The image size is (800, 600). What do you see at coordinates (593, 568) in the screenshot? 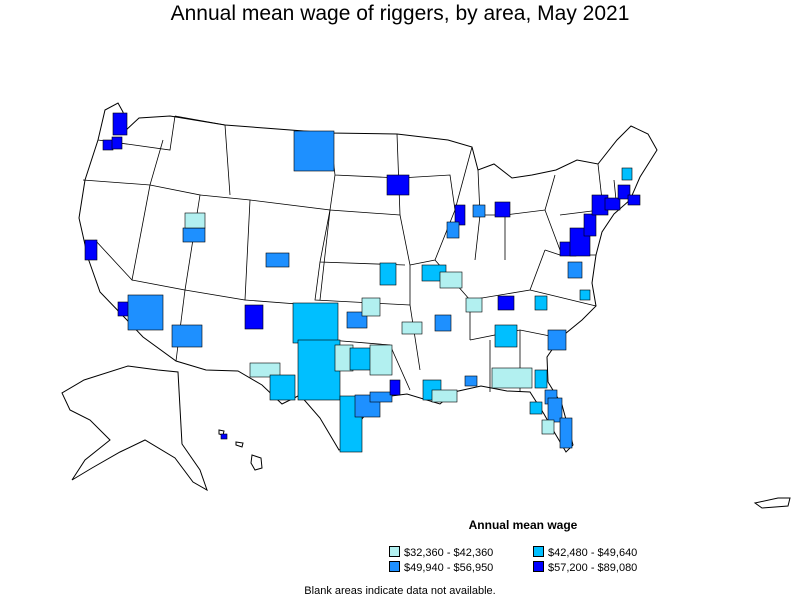
I see `legend-label-4: $57,200 - $89,080` at bounding box center [593, 568].